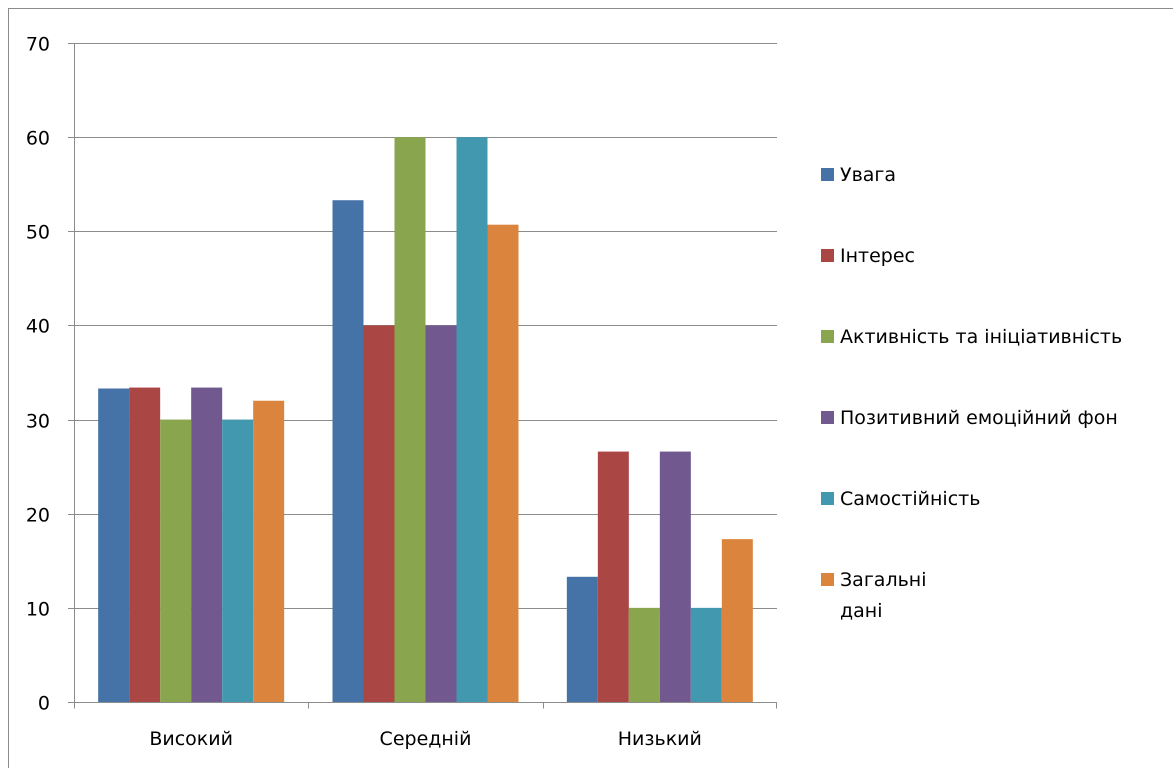 The height and width of the screenshot is (768, 1173). Describe the element at coordinates (38, 45) in the screenshot. I see `y-tick-label: 70` at that location.